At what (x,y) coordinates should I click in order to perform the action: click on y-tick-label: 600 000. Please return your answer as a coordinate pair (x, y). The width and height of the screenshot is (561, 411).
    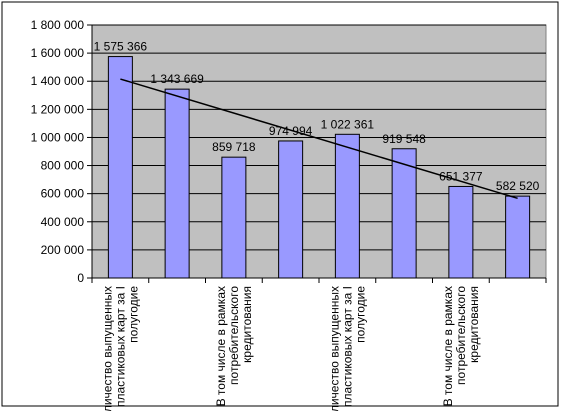
    Looking at the image, I should click on (63, 194).